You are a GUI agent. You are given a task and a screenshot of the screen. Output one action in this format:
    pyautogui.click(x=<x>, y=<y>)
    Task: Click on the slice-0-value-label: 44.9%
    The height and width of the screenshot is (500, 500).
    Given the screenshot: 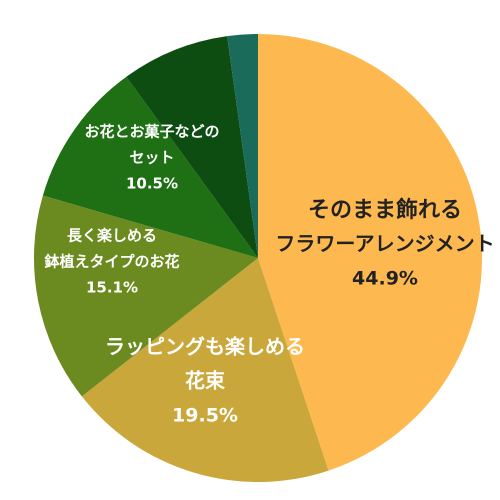 What is the action you would take?
    pyautogui.click(x=385, y=279)
    